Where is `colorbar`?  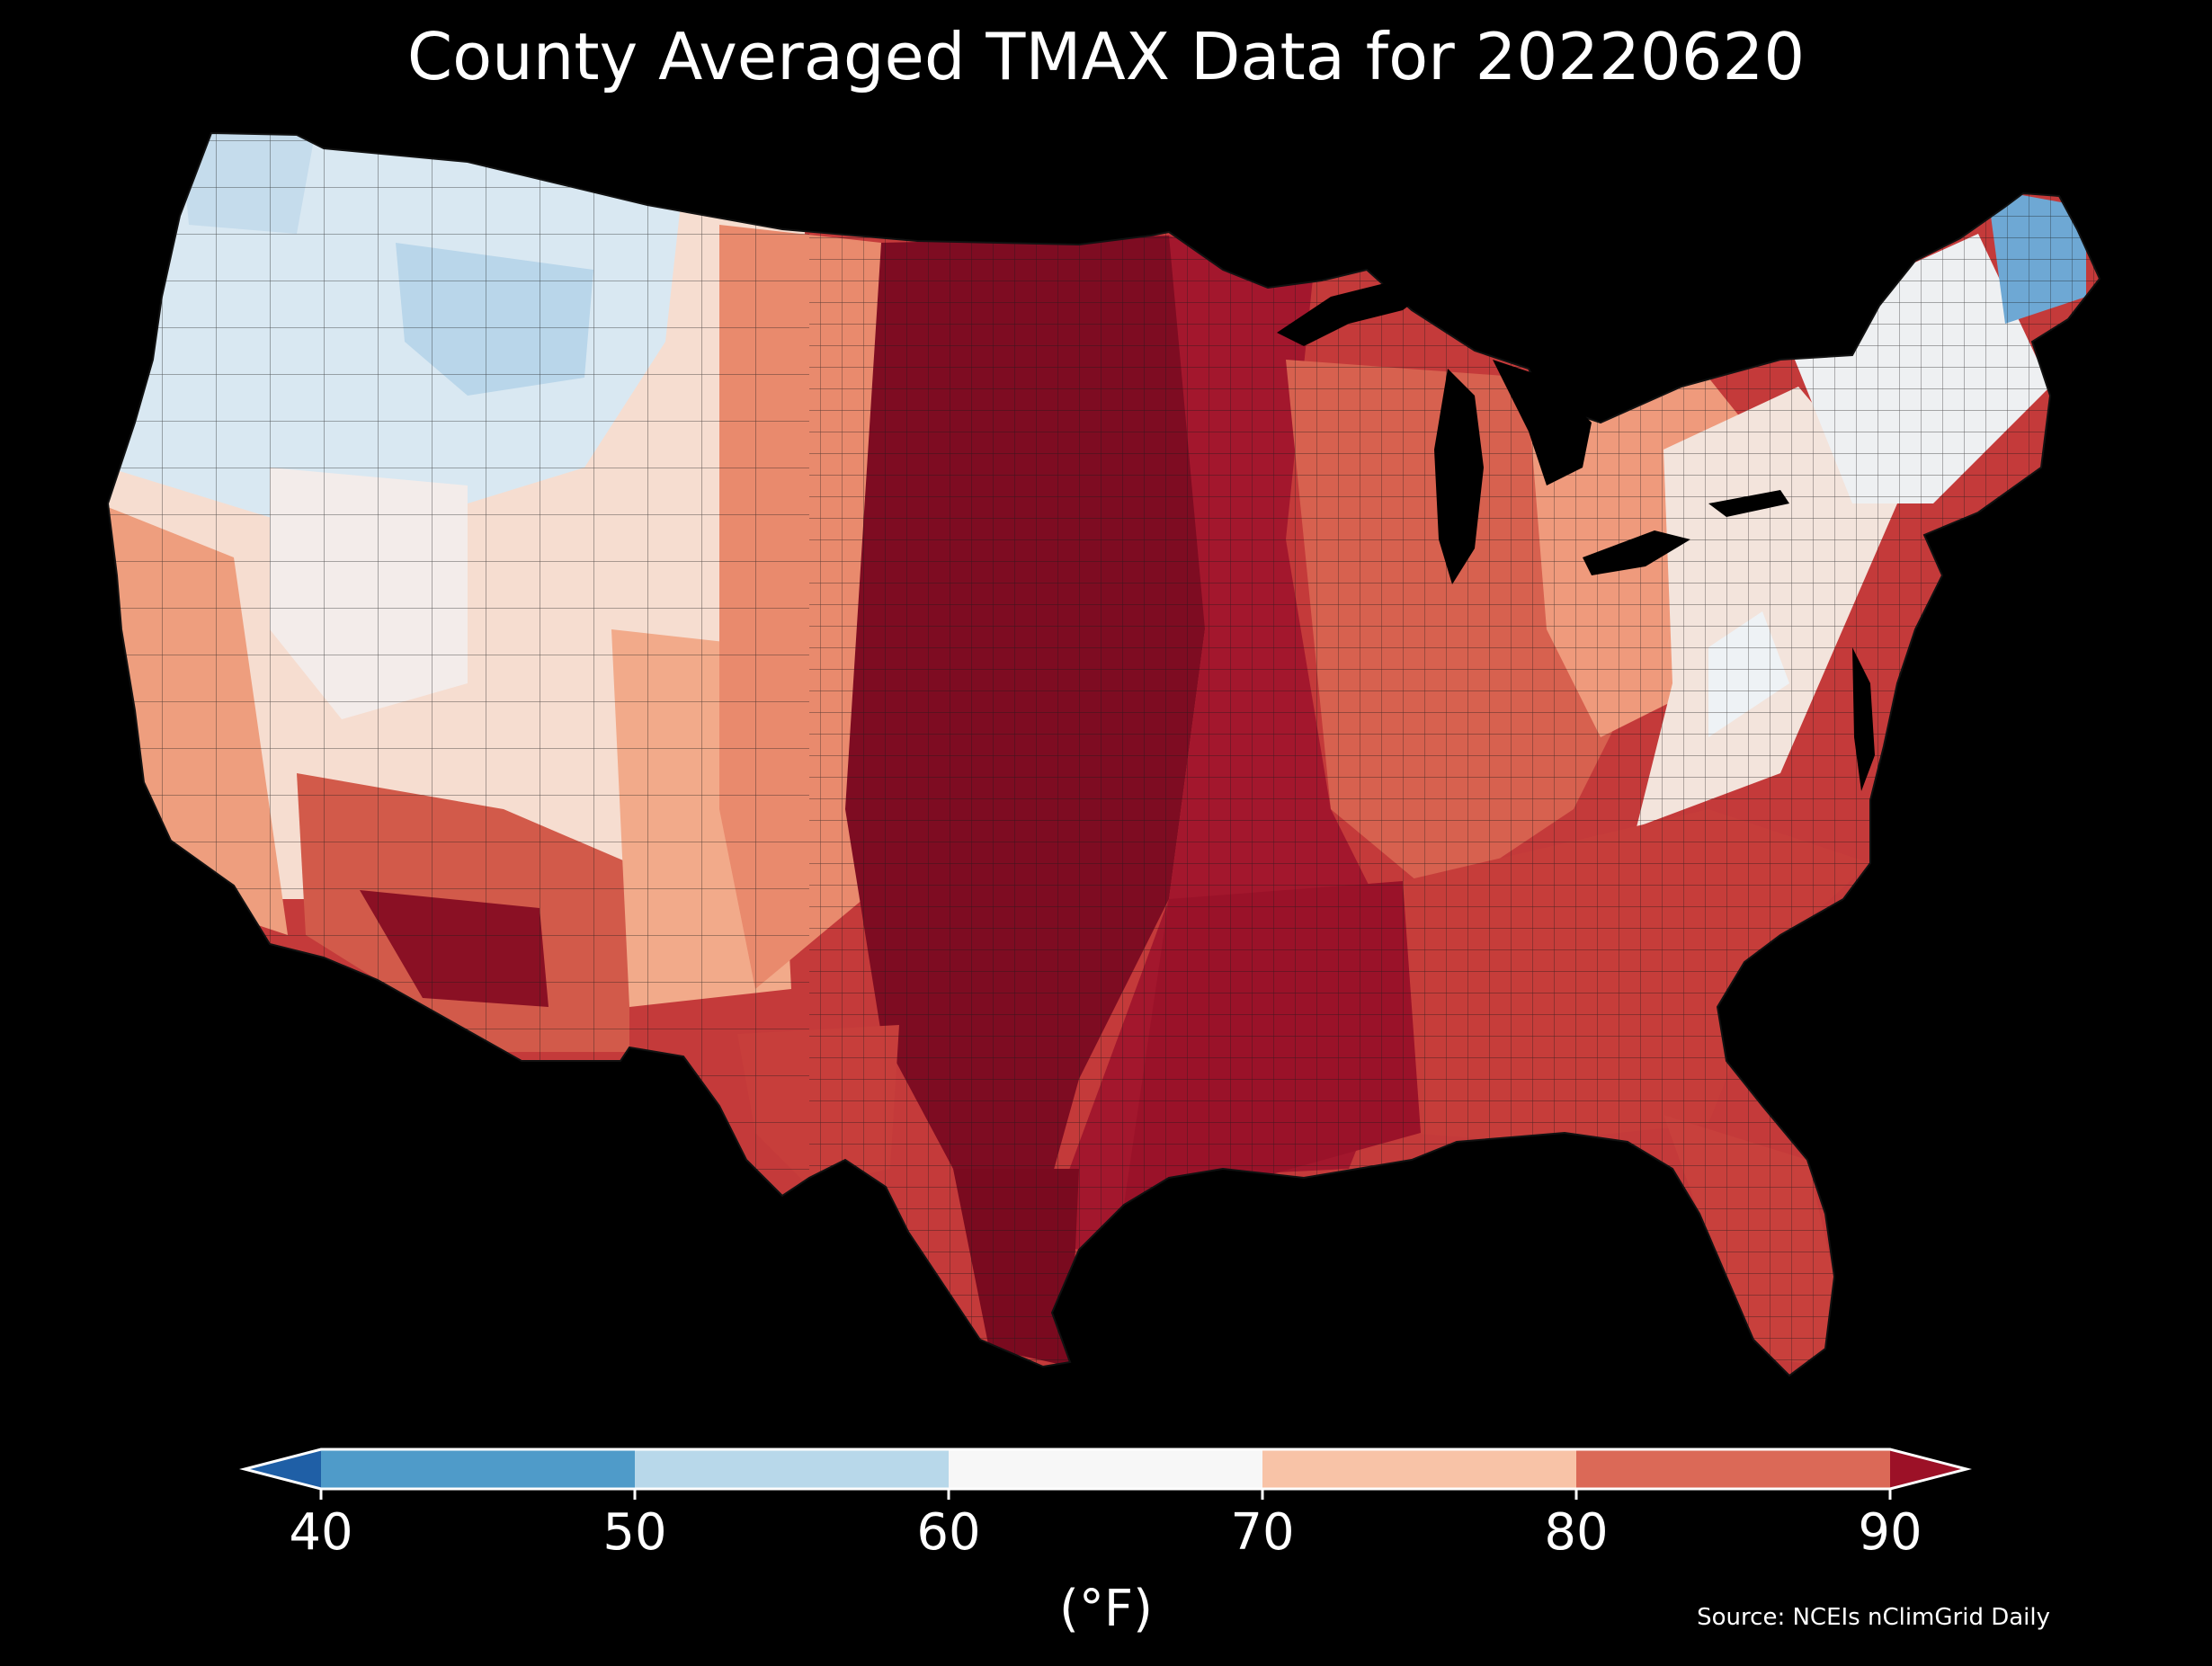 colorbar is located at coordinates (1105, 1474).